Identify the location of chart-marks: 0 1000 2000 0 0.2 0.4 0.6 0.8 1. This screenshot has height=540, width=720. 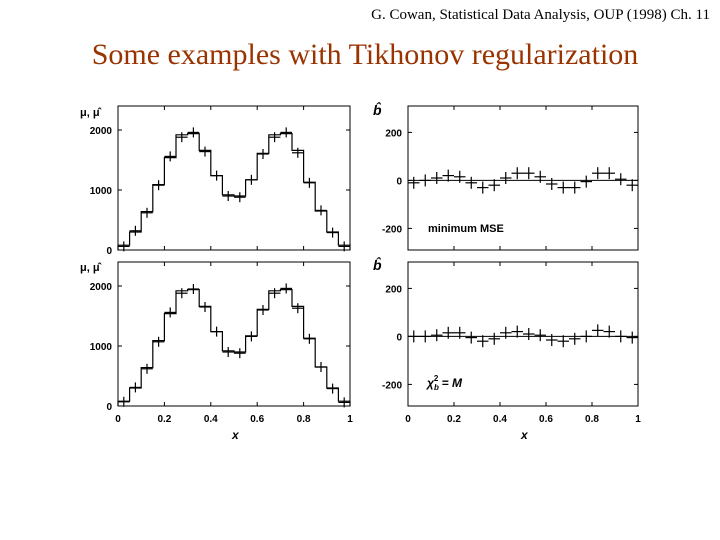
(221, 343).